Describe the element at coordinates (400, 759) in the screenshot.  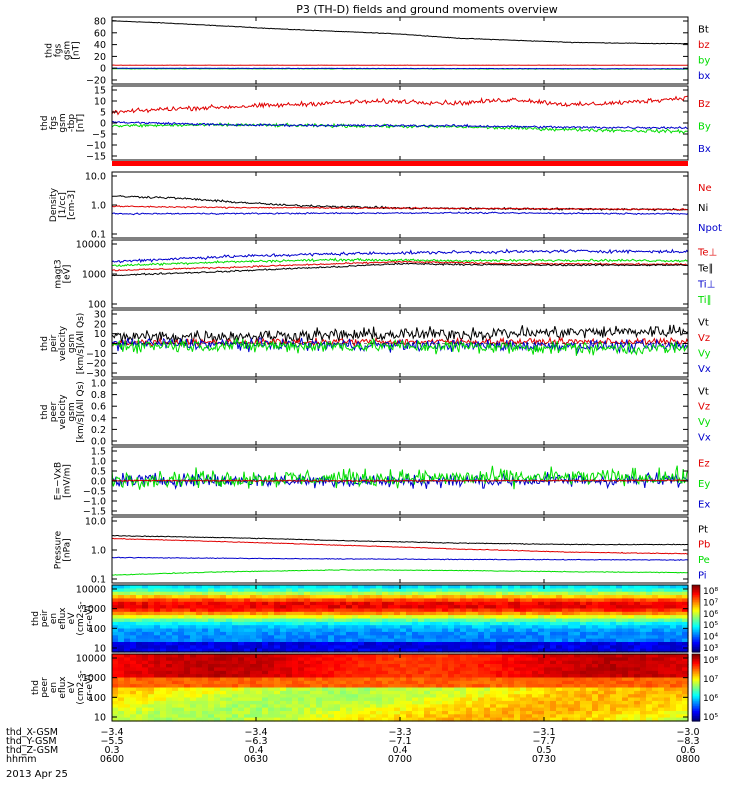
I see `x-axis-value: 0700` at that location.